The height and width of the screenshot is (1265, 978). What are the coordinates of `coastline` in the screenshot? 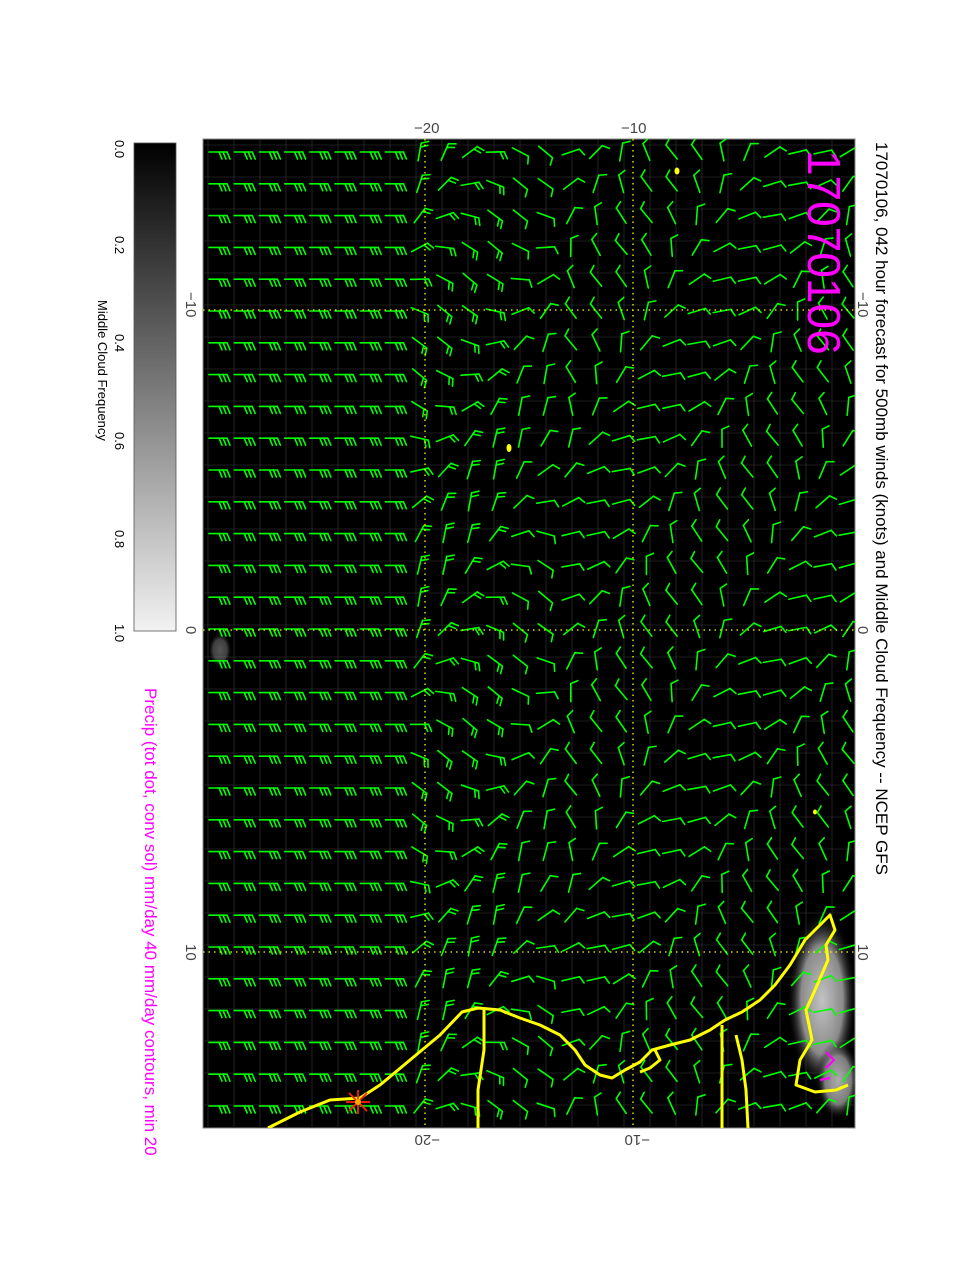 It's located at (558, 1020).